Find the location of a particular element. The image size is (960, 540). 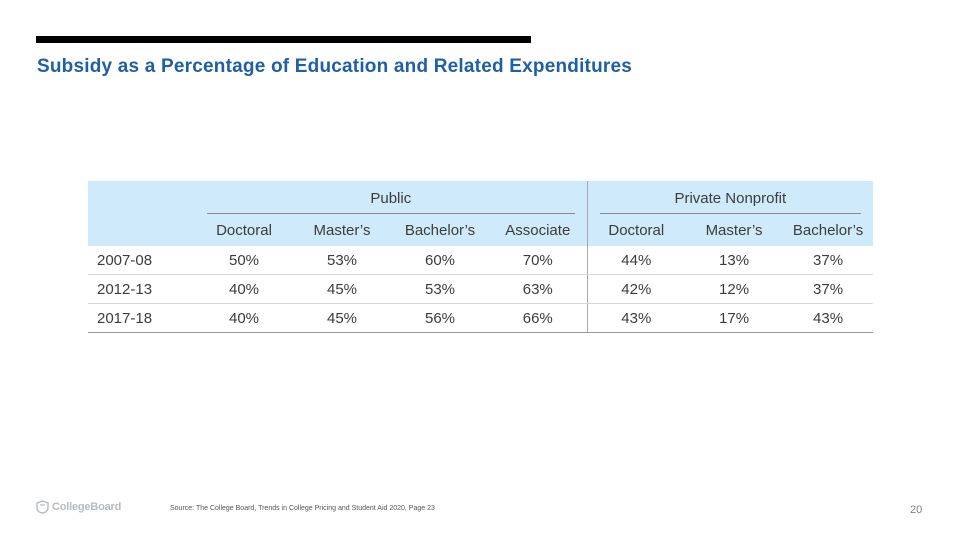

row-year: 2017-18 is located at coordinates (141, 318).